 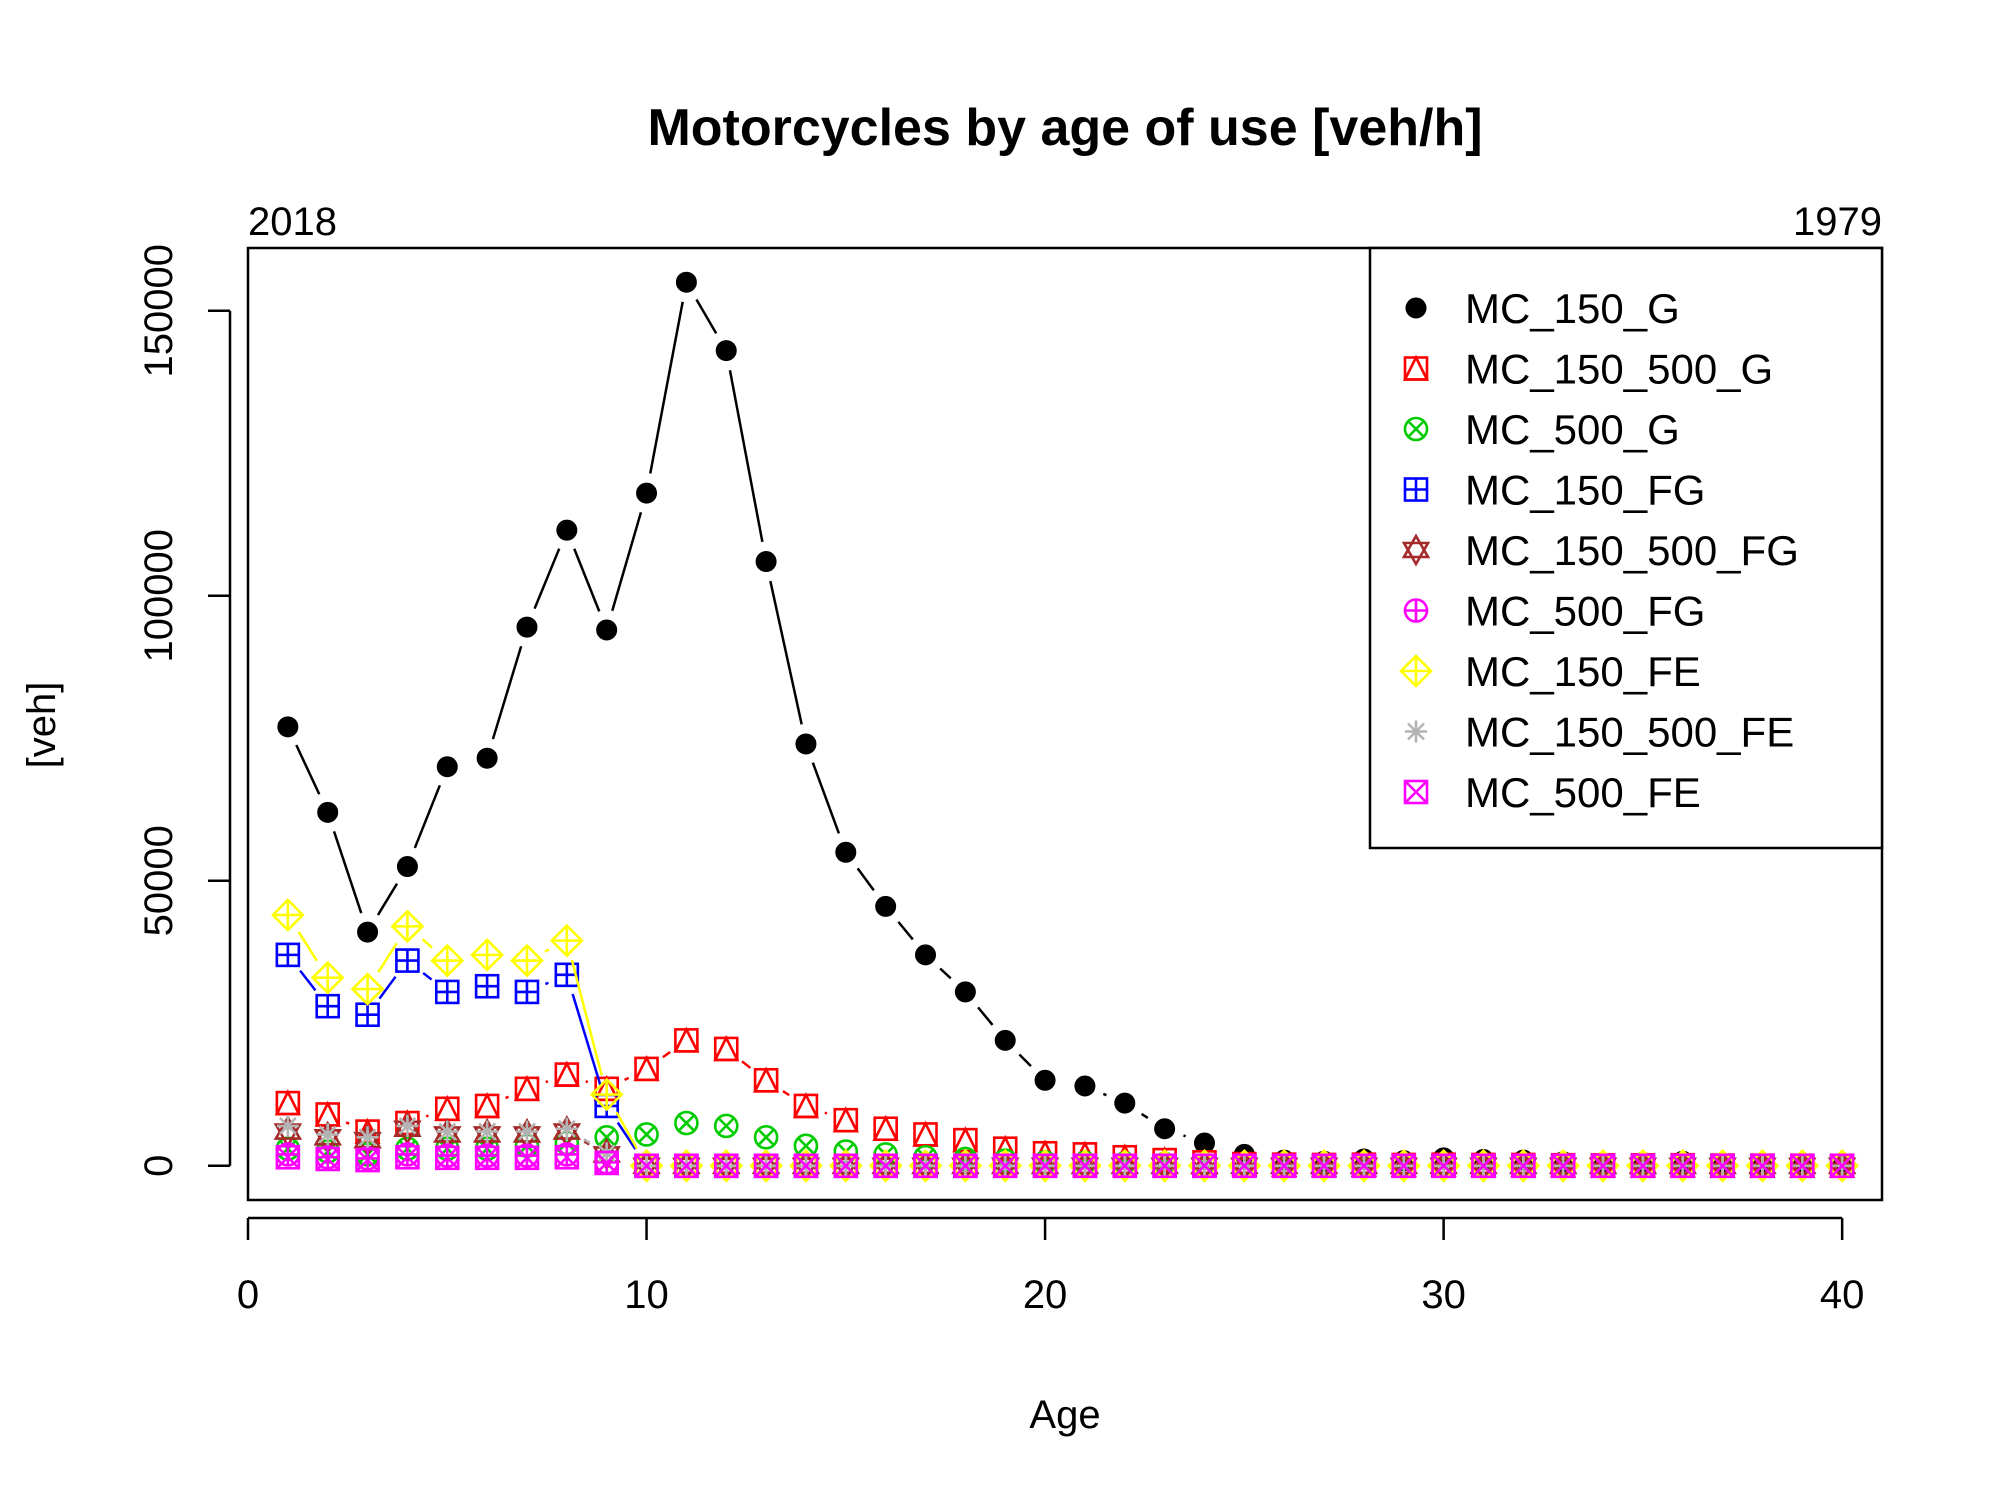 I want to click on legend-label: MC_150_FE, so click(x=1583, y=671).